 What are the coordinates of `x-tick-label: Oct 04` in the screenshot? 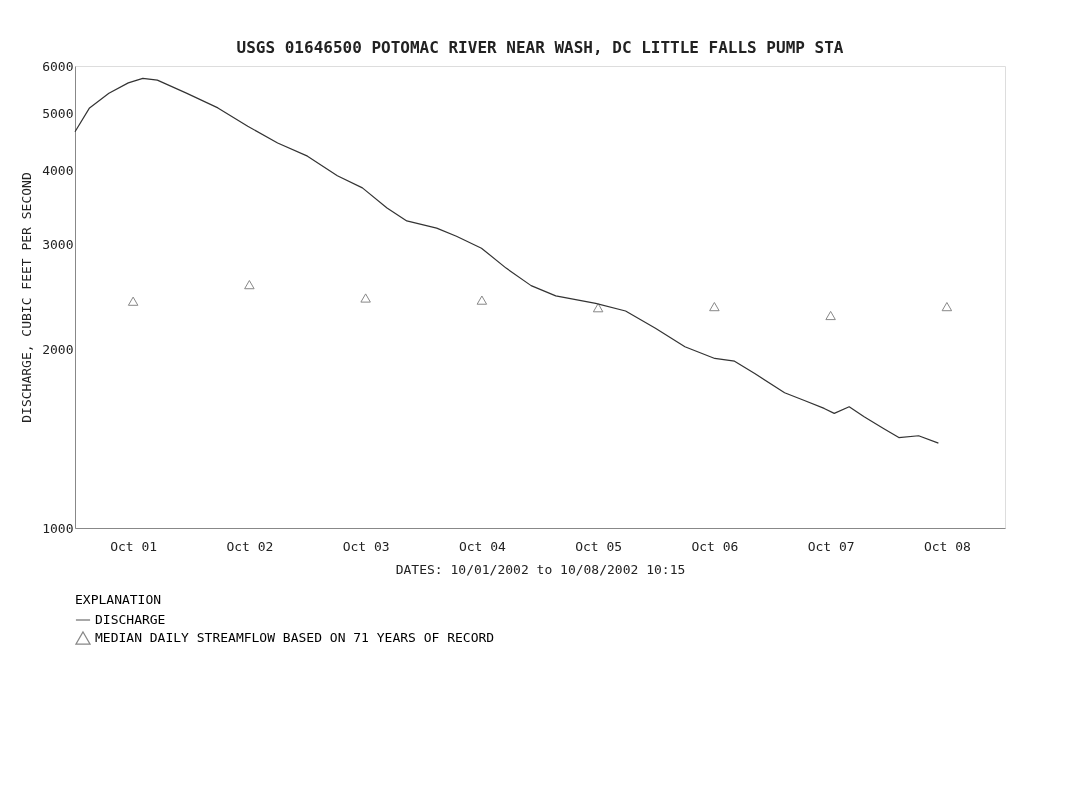 It's located at (482, 546).